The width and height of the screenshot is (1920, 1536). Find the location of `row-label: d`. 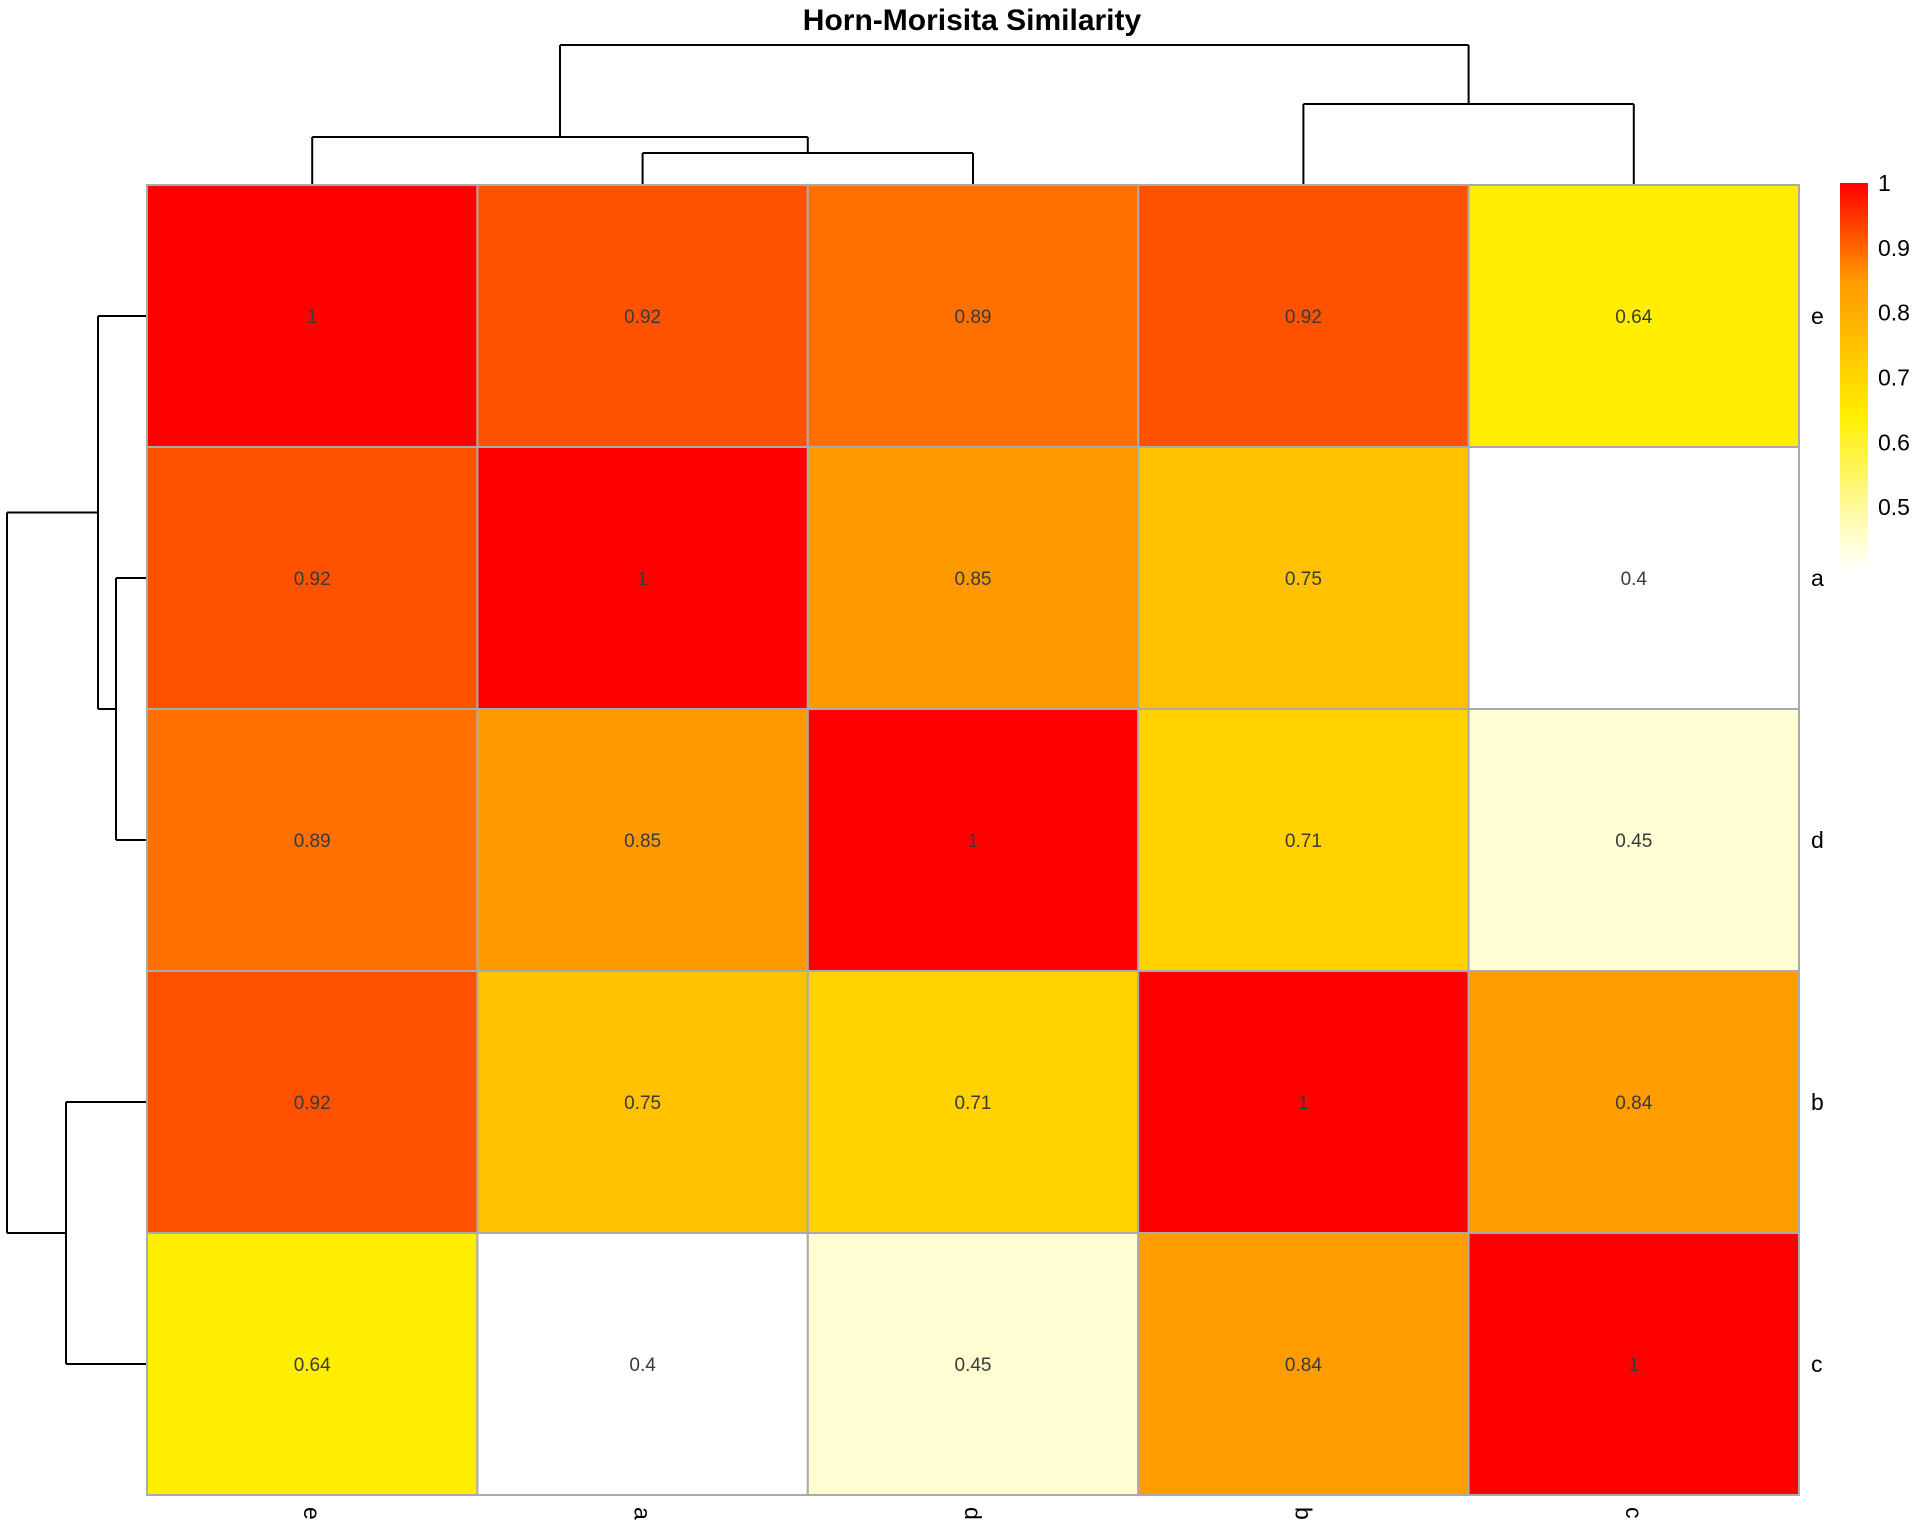

row-label: d is located at coordinates (1817, 840).